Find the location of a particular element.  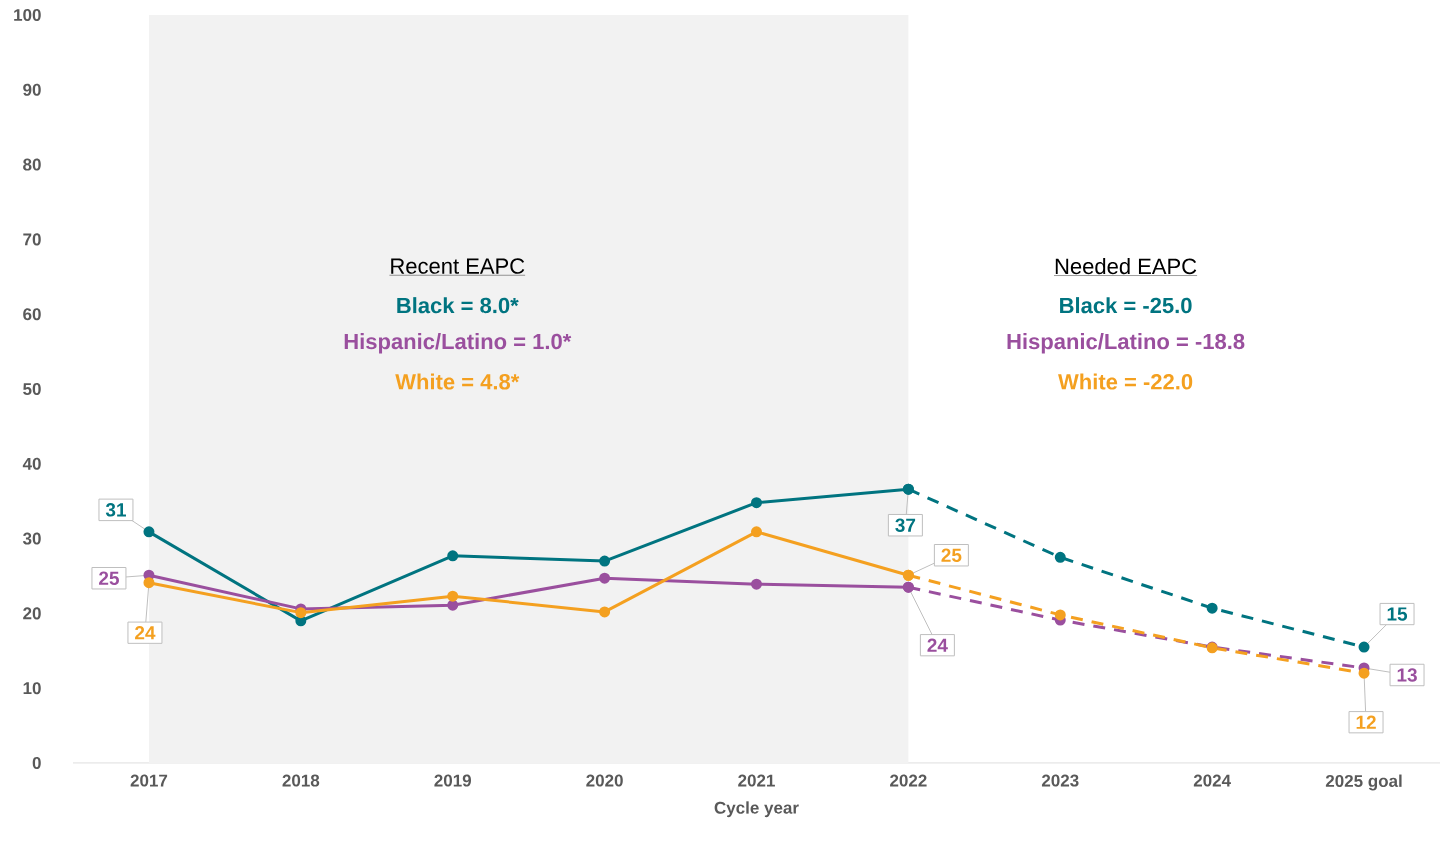

data-label: 15 is located at coordinates (1397, 614).